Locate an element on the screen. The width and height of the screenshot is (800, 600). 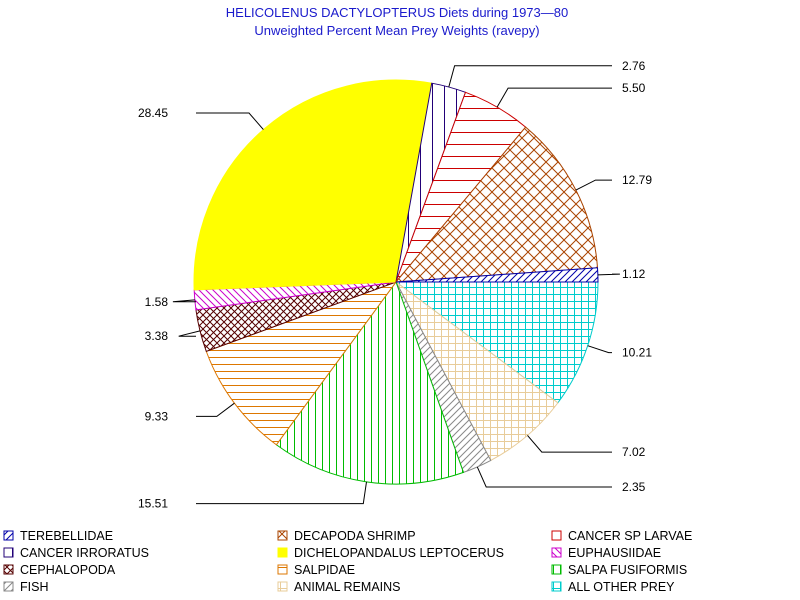
data-label-cancer-irroratus: 2.76 is located at coordinates (634, 66).